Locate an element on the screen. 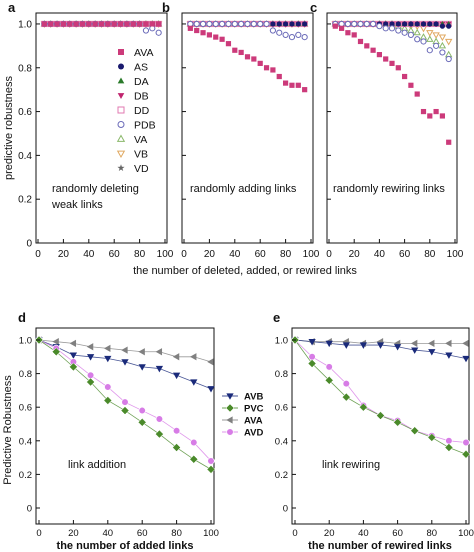  panel-e-label: e is located at coordinates (276, 317).